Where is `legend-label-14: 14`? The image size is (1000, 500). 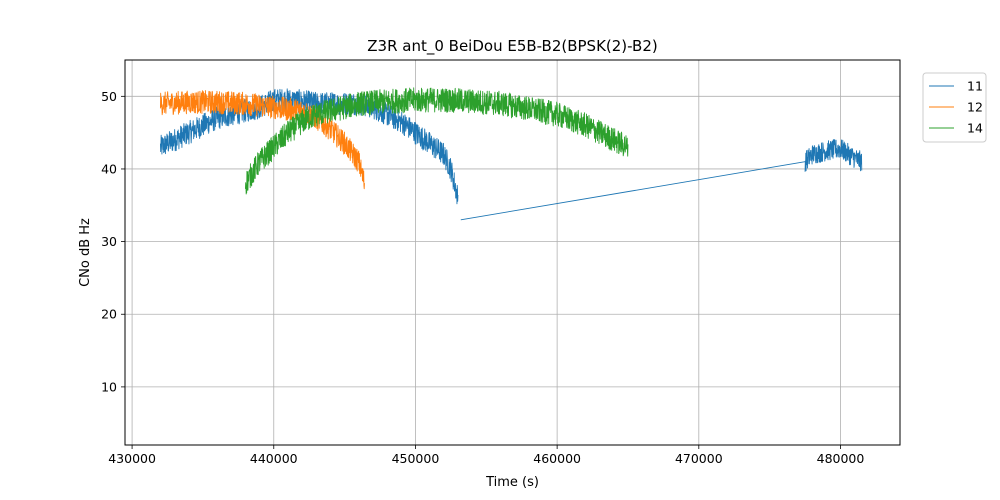 legend-label-14: 14 is located at coordinates (975, 128).